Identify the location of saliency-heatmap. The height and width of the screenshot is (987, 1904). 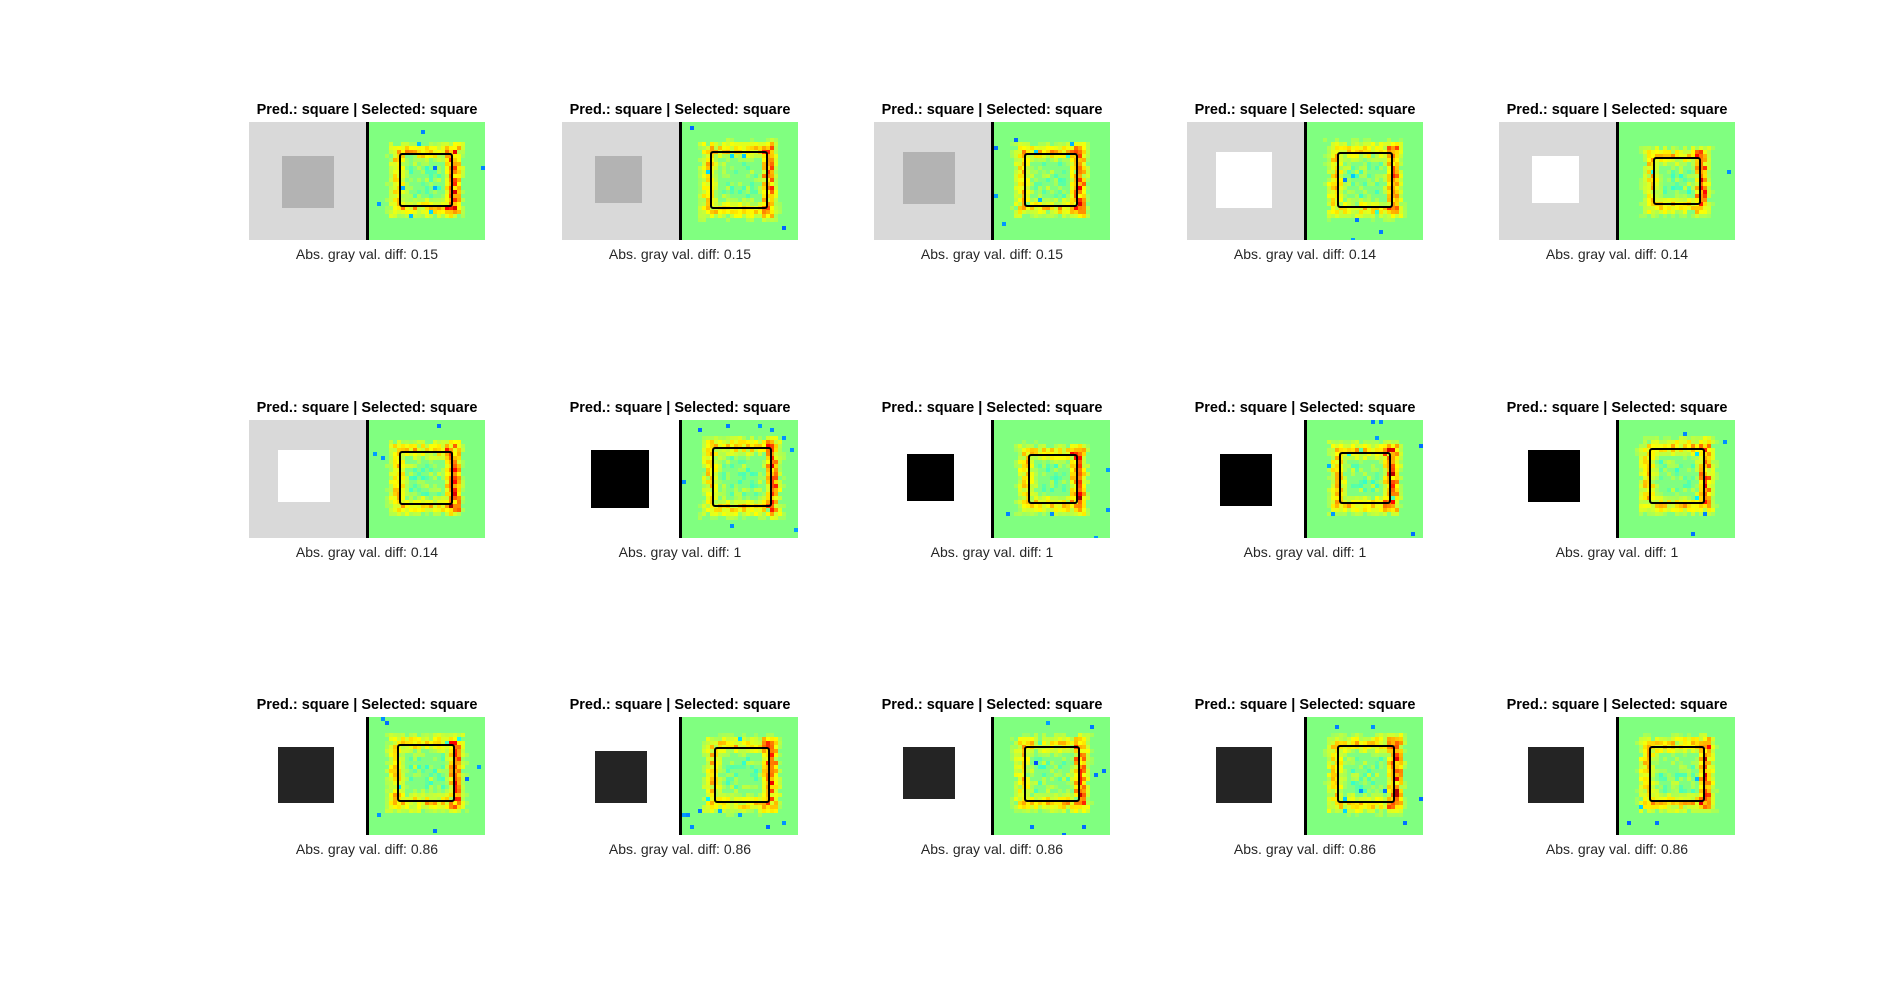
(740, 776).